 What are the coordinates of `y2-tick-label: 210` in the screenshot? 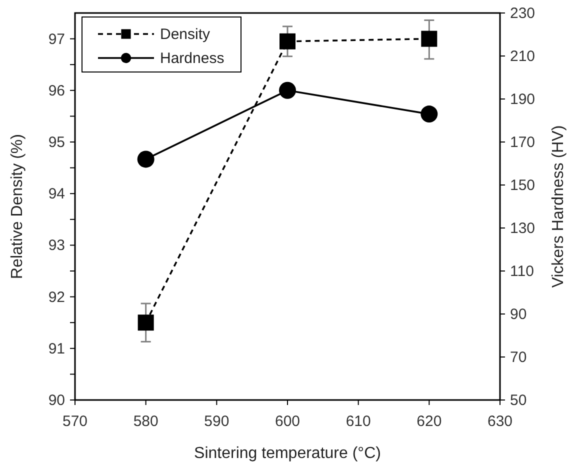 It's located at (523, 56).